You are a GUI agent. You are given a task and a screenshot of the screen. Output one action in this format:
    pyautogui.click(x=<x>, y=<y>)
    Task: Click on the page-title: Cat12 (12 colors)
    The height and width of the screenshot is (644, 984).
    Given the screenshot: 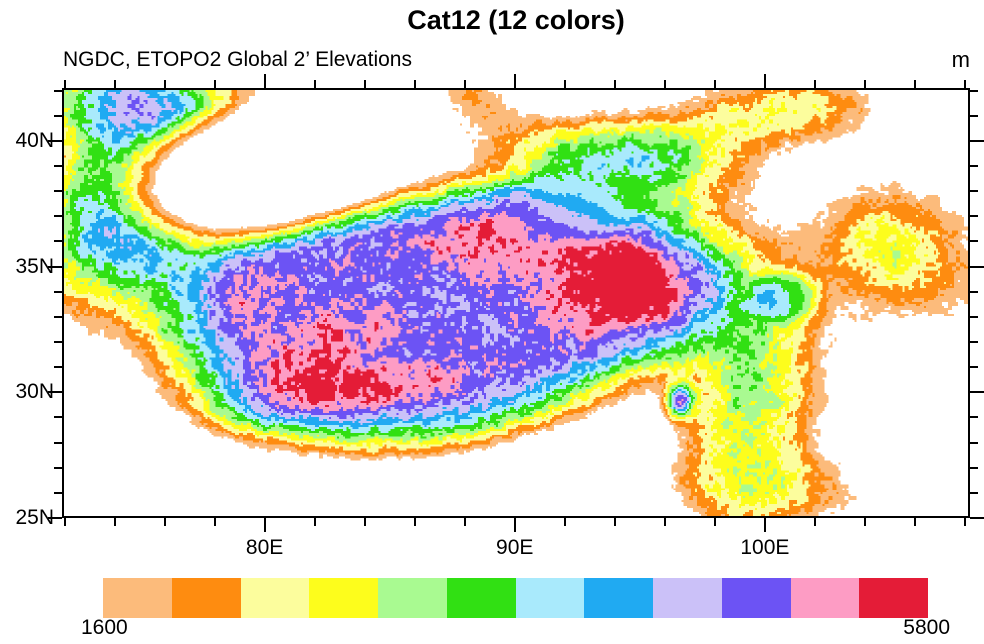 What is the action you would take?
    pyautogui.click(x=516, y=20)
    